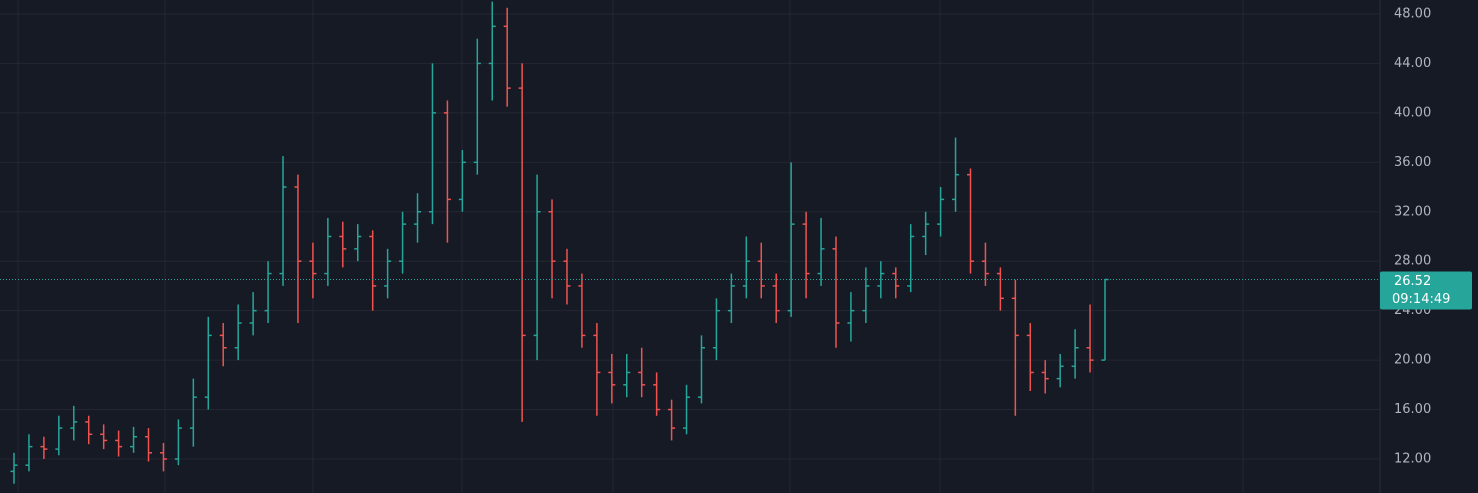  What do you see at coordinates (1412, 459) in the screenshot?
I see `y-tick-label: 12.00` at bounding box center [1412, 459].